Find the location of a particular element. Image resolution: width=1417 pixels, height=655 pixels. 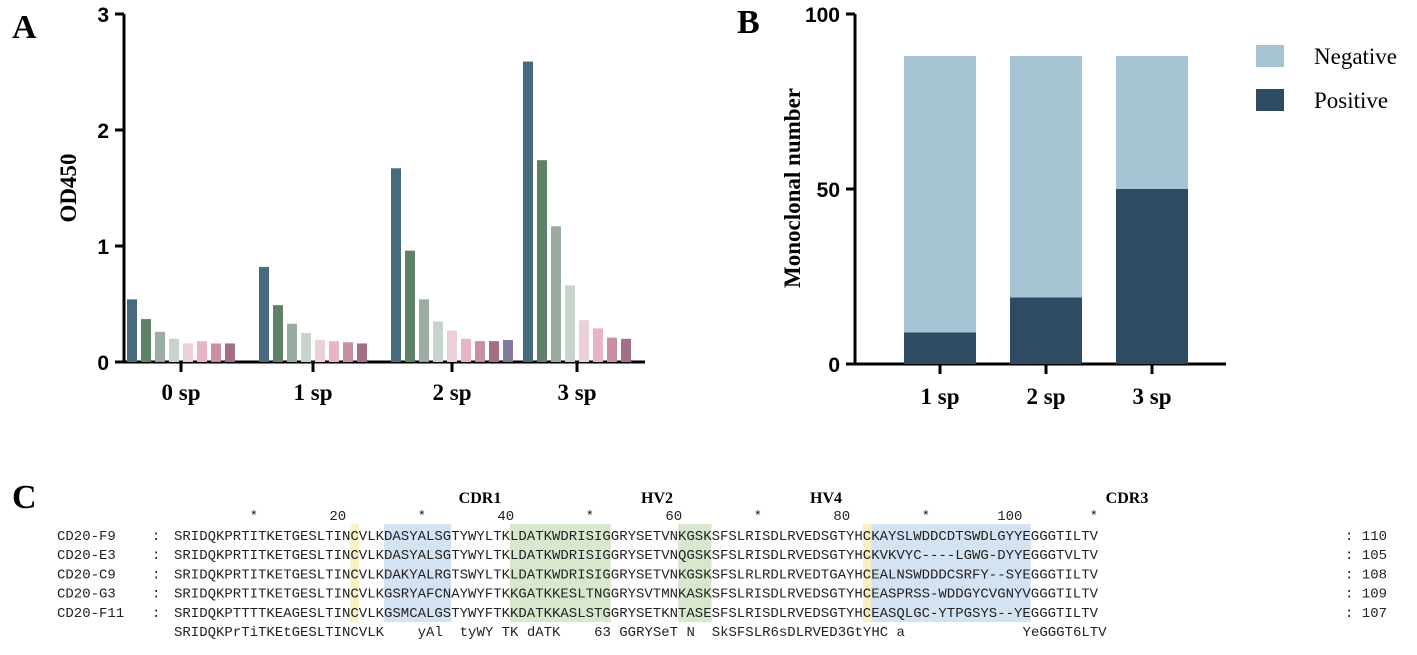

legend-swatch-negative is located at coordinates (1270, 56).